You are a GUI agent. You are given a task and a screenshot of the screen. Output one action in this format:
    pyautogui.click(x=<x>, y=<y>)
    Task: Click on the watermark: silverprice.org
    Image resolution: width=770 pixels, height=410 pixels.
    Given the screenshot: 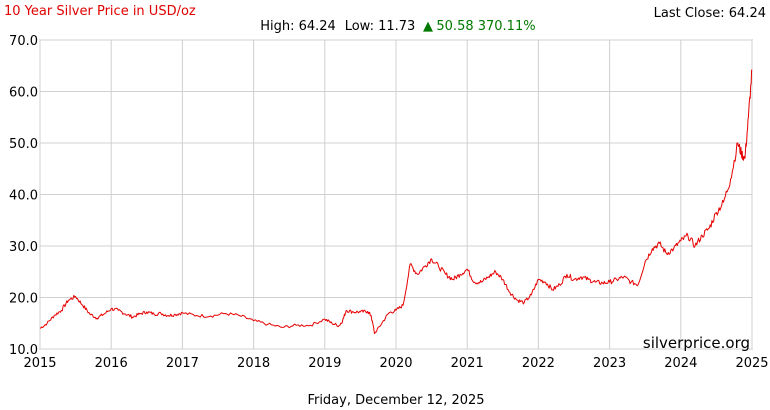 What is the action you would take?
    pyautogui.click(x=696, y=343)
    